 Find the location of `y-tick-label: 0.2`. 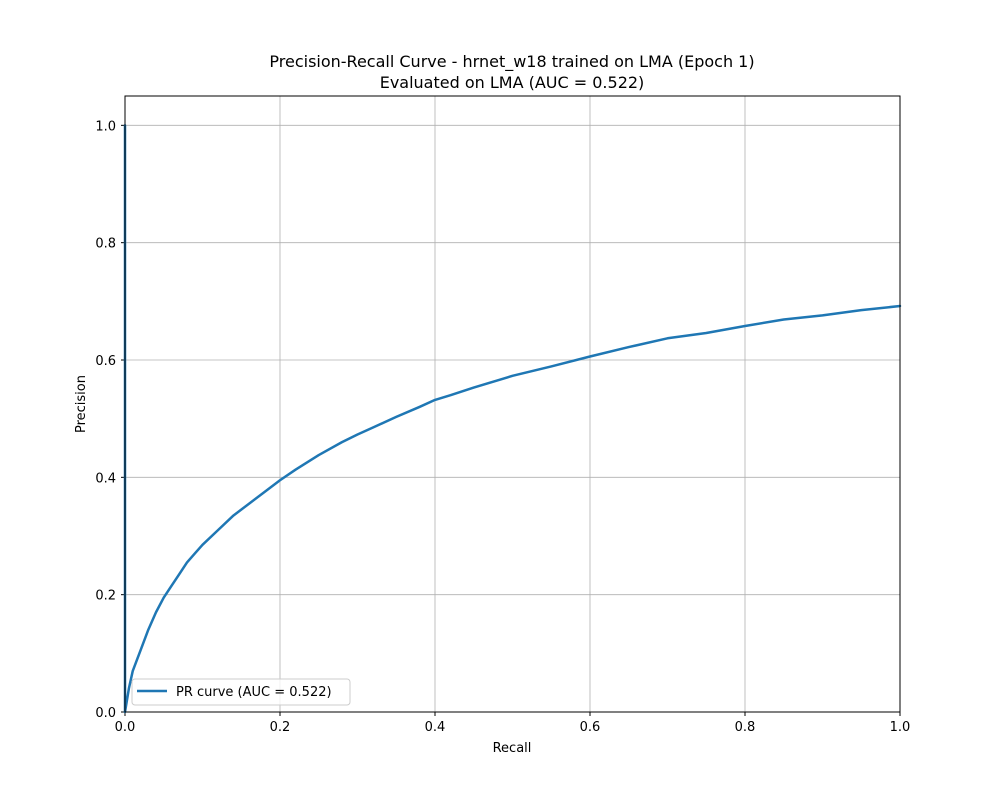

y-tick-label: 0.2 is located at coordinates (105, 596).